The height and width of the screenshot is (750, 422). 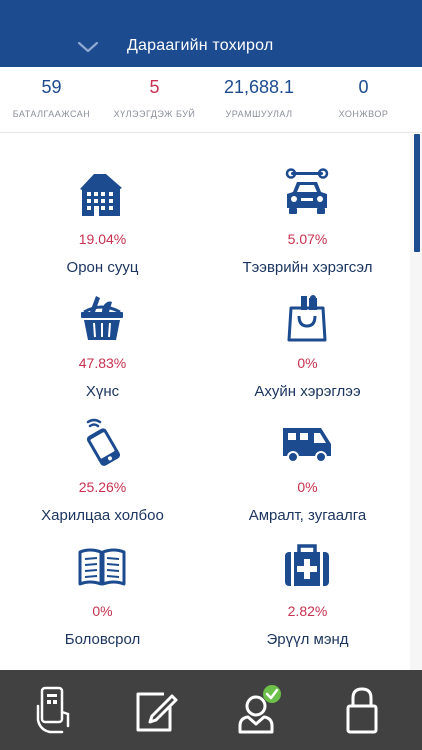 I want to click on stat-confirmed: 59 БАТАЛГААЖСАН, so click(x=51, y=100).